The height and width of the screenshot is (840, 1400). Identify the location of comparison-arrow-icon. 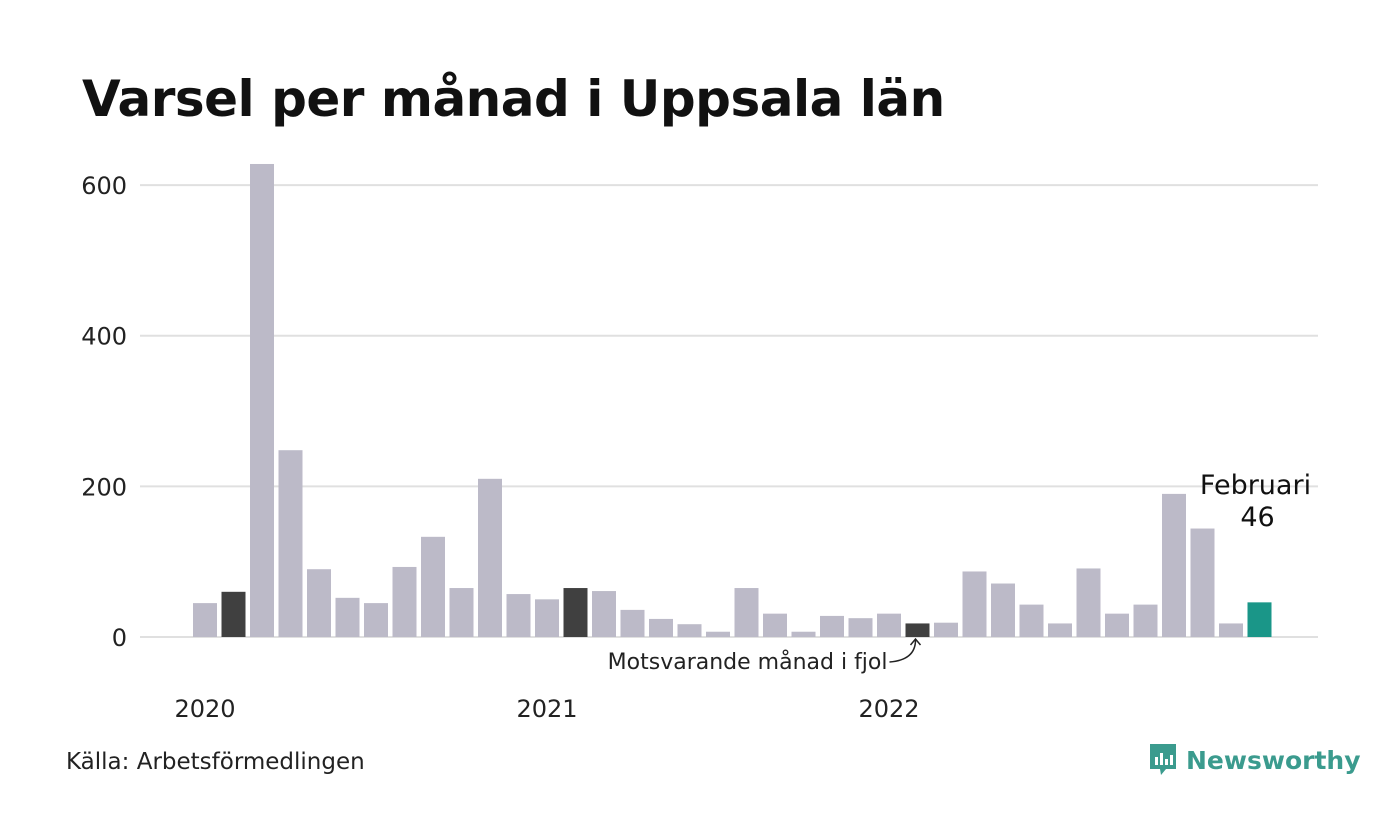
(905, 650).